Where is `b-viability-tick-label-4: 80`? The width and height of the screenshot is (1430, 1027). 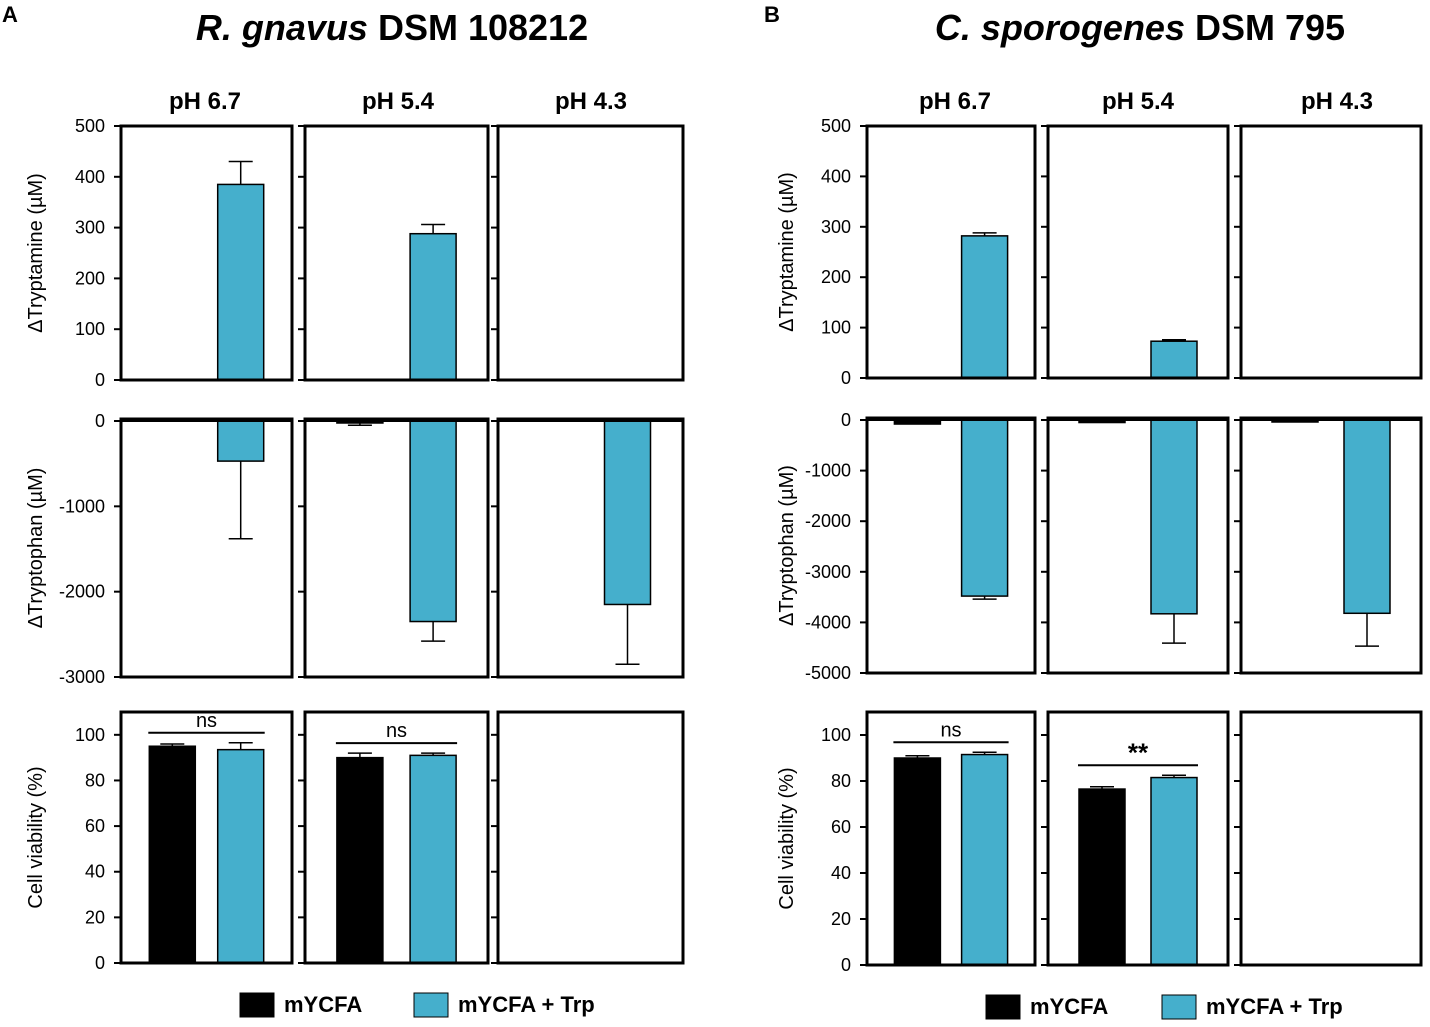 b-viability-tick-label-4: 80 is located at coordinates (841, 781).